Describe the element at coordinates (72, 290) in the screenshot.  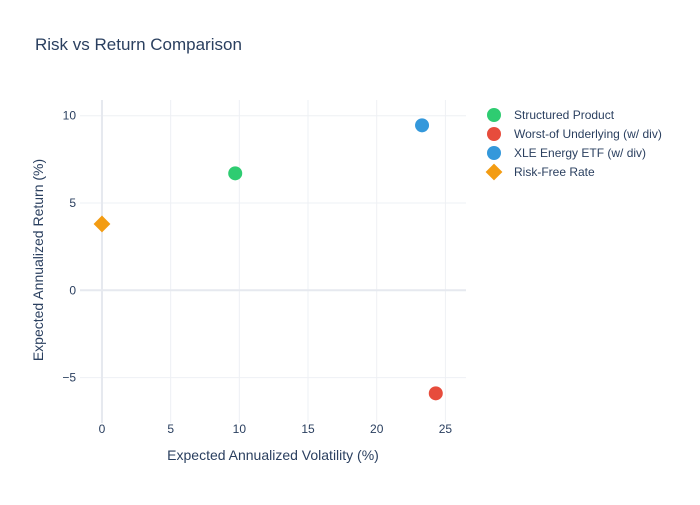
I see `y-tick-label: 0` at that location.